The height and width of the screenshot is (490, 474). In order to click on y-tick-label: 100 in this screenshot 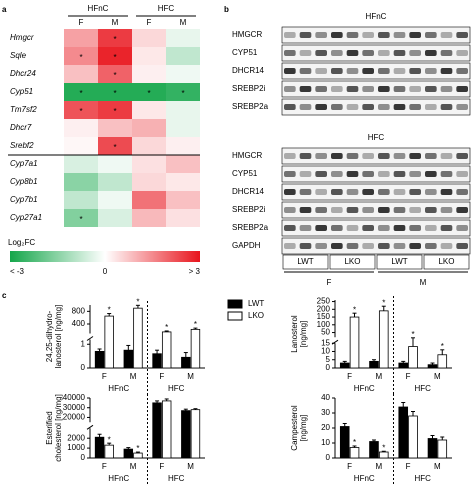, I will do `click(324, 324)`.